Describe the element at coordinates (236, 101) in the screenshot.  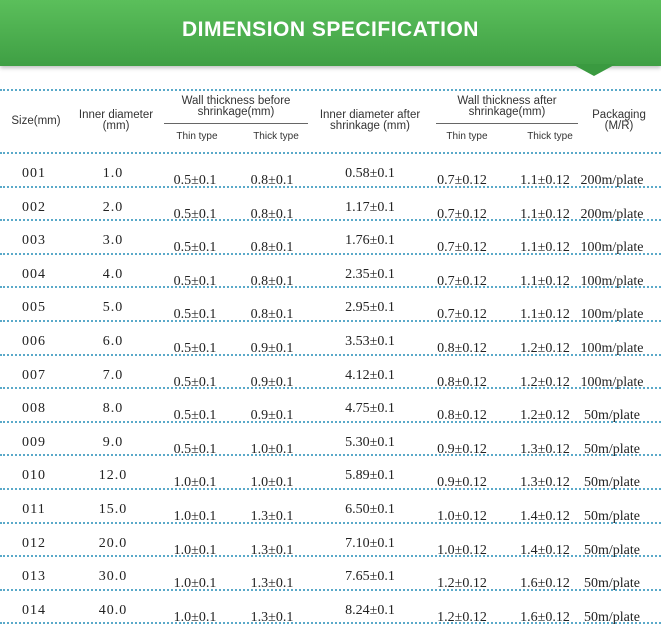
I see `header-wall-before-line1: Wall thickness before` at that location.